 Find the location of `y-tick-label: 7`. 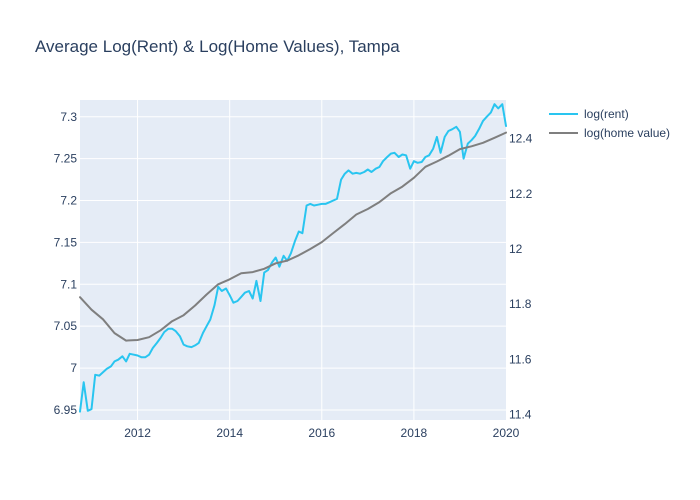

y-tick-label: 7 is located at coordinates (73, 368).